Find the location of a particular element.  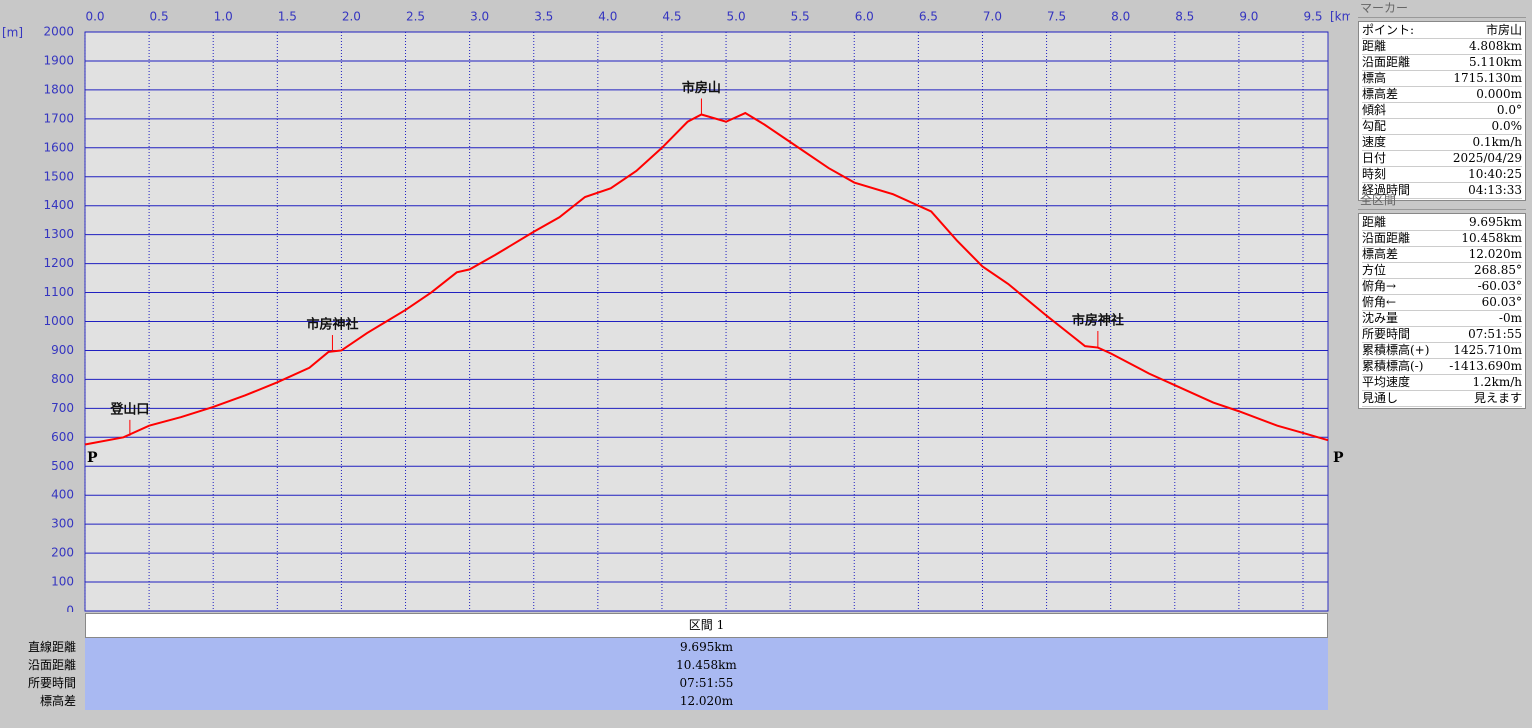

panel-label: 累積標高(+) is located at coordinates (1396, 350).